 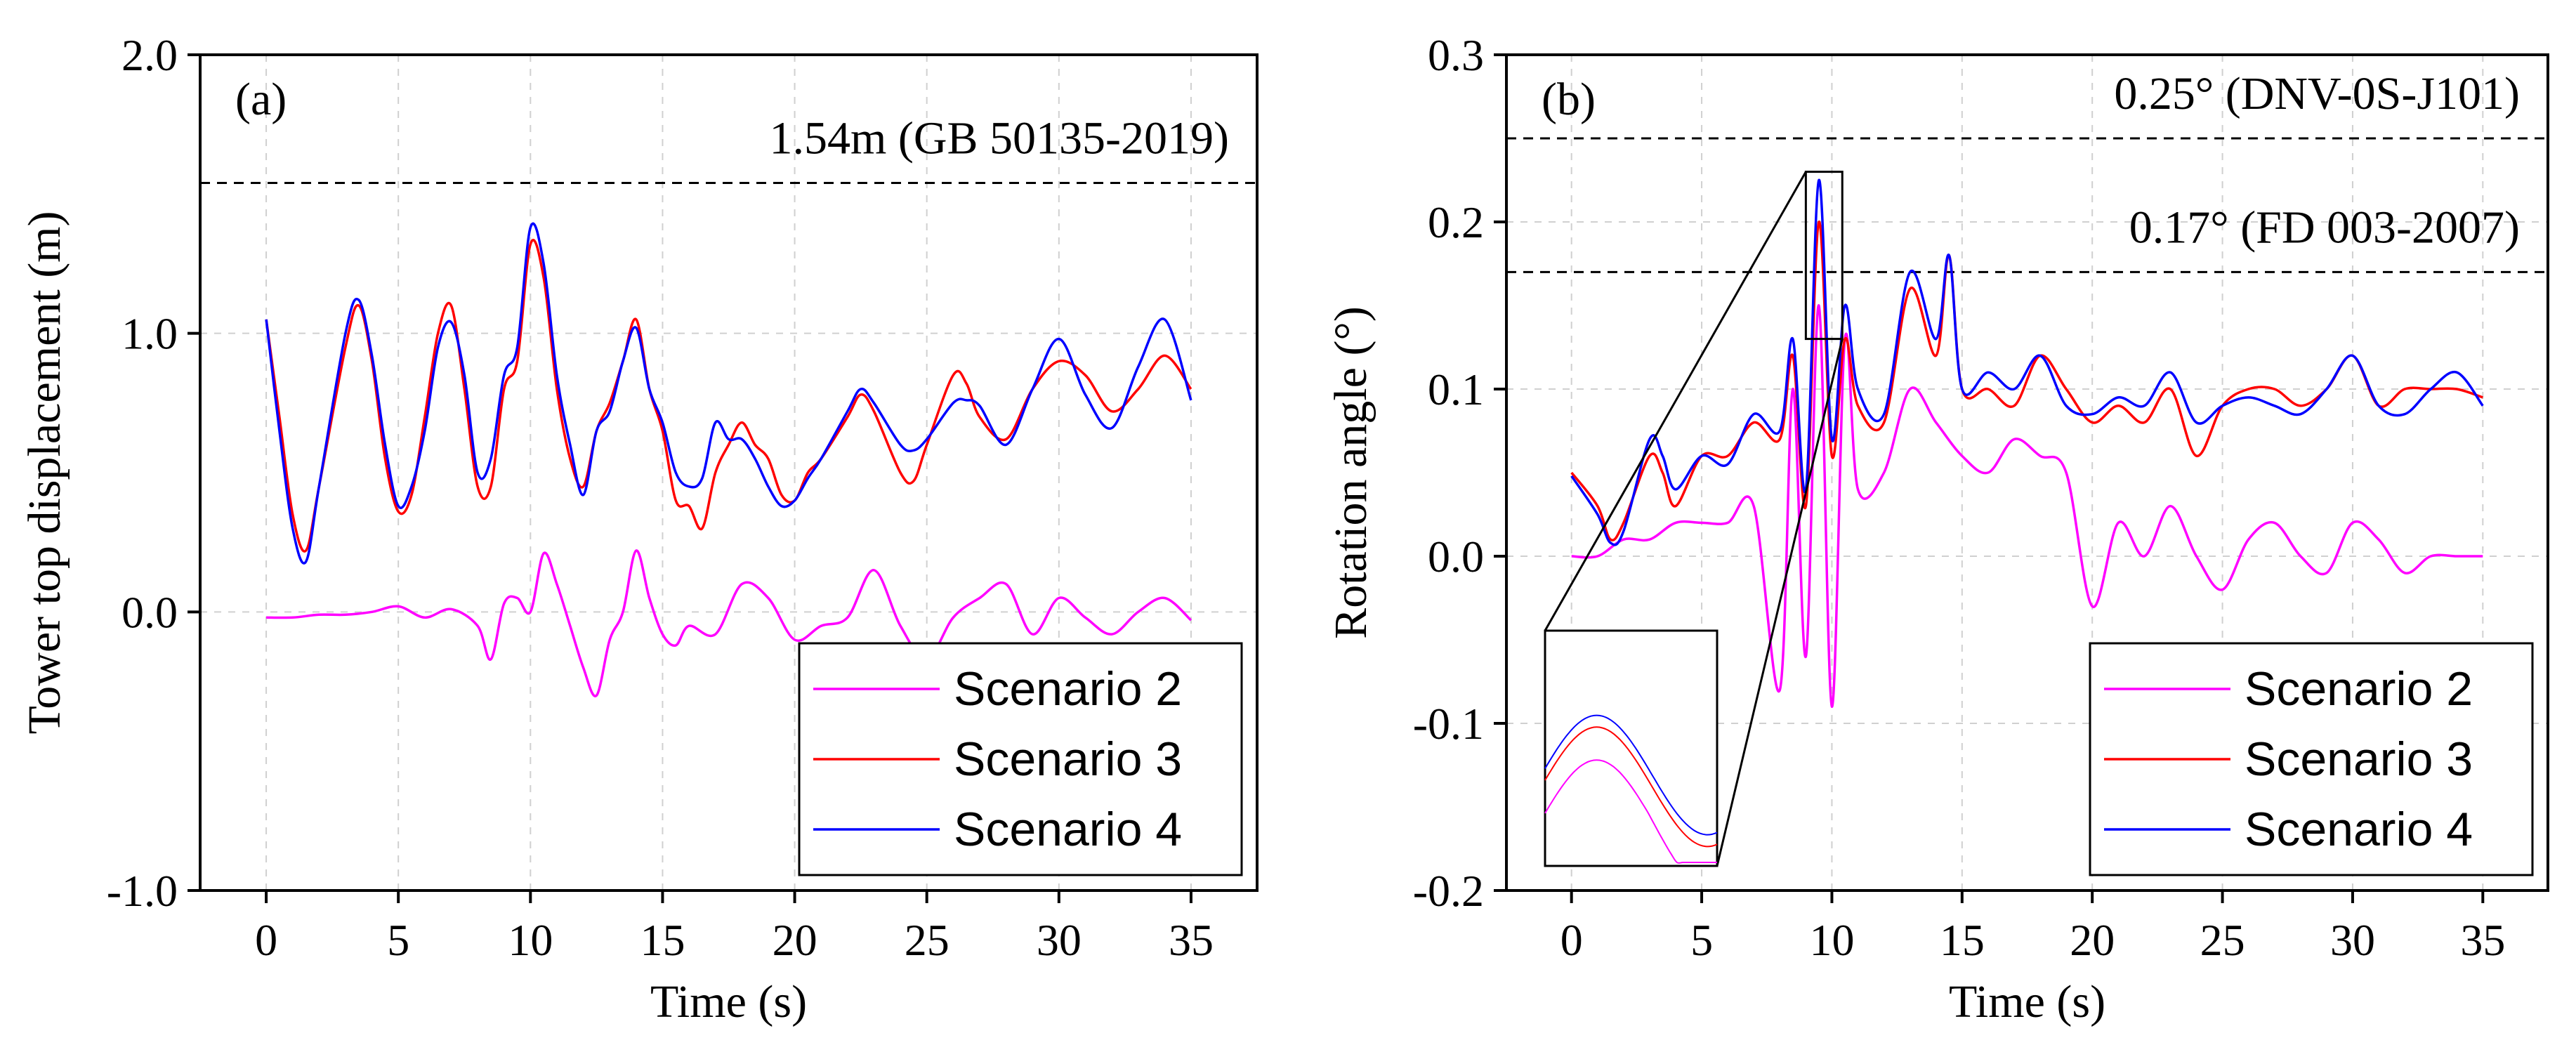 What do you see at coordinates (1456, 389) in the screenshot?
I see `y-tick-label: 0.1` at bounding box center [1456, 389].